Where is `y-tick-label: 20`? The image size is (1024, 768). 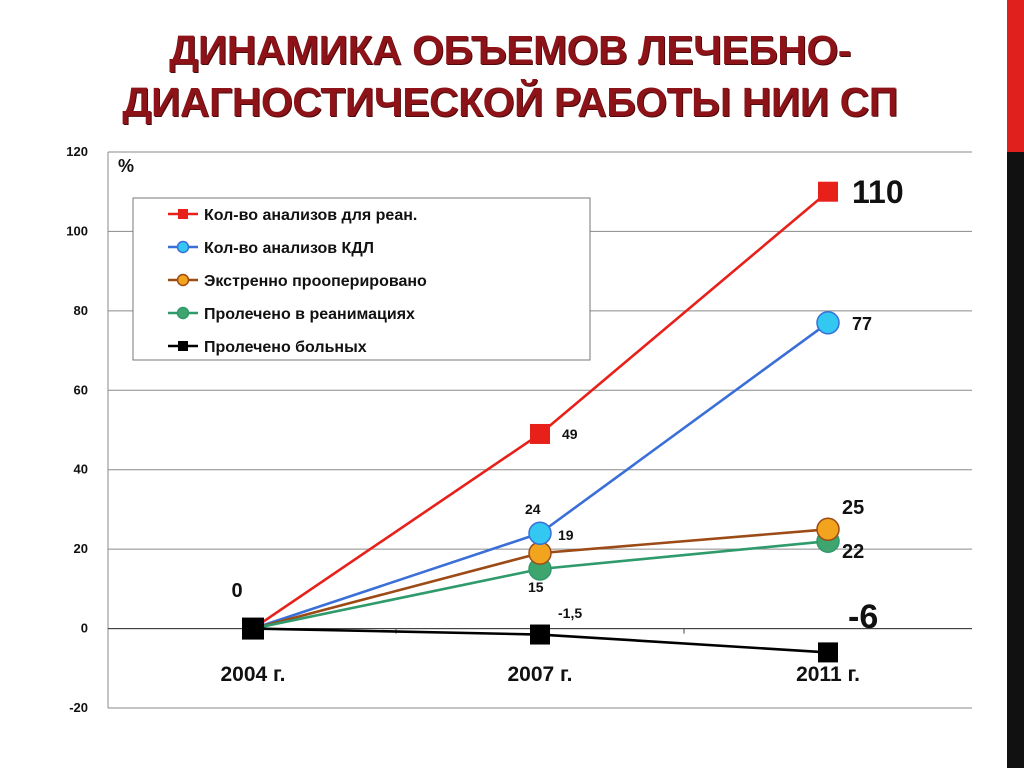
y-tick-label: 20 is located at coordinates (81, 548).